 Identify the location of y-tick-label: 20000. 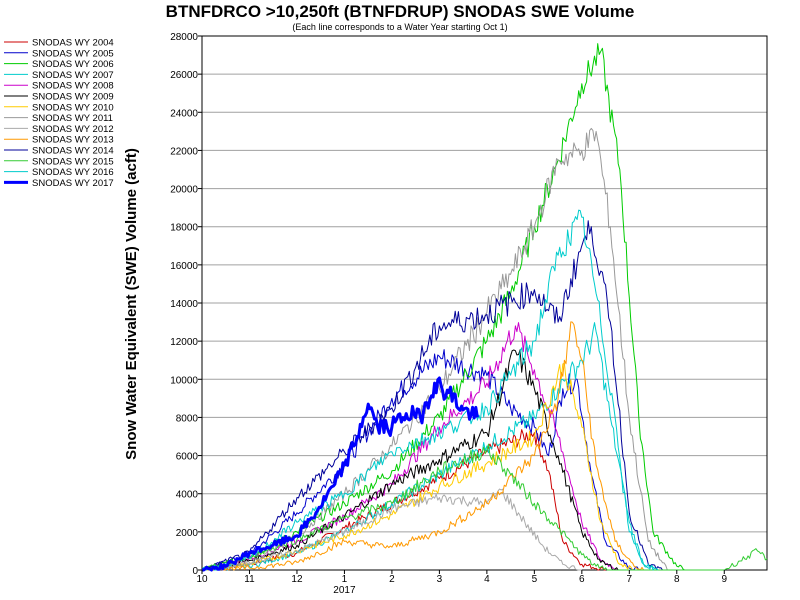
(184, 190).